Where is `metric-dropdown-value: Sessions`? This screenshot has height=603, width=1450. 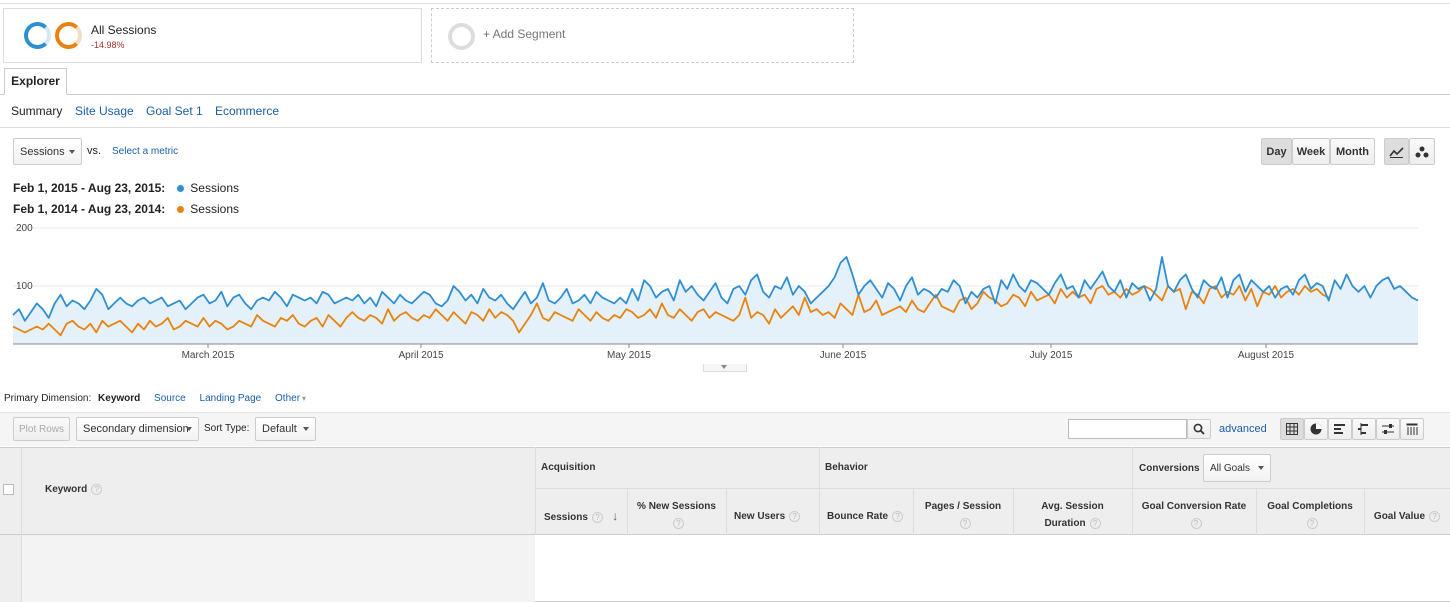
metric-dropdown-value: Sessions is located at coordinates (42, 151).